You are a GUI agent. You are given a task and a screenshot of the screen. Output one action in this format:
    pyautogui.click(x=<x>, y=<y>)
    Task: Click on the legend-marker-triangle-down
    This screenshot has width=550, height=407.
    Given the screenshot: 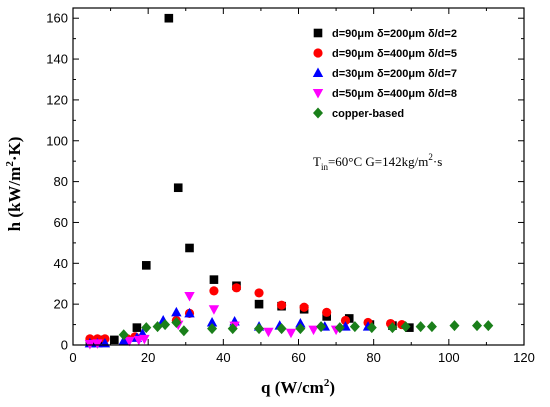 What is the action you would take?
    pyautogui.click(x=318, y=94)
    